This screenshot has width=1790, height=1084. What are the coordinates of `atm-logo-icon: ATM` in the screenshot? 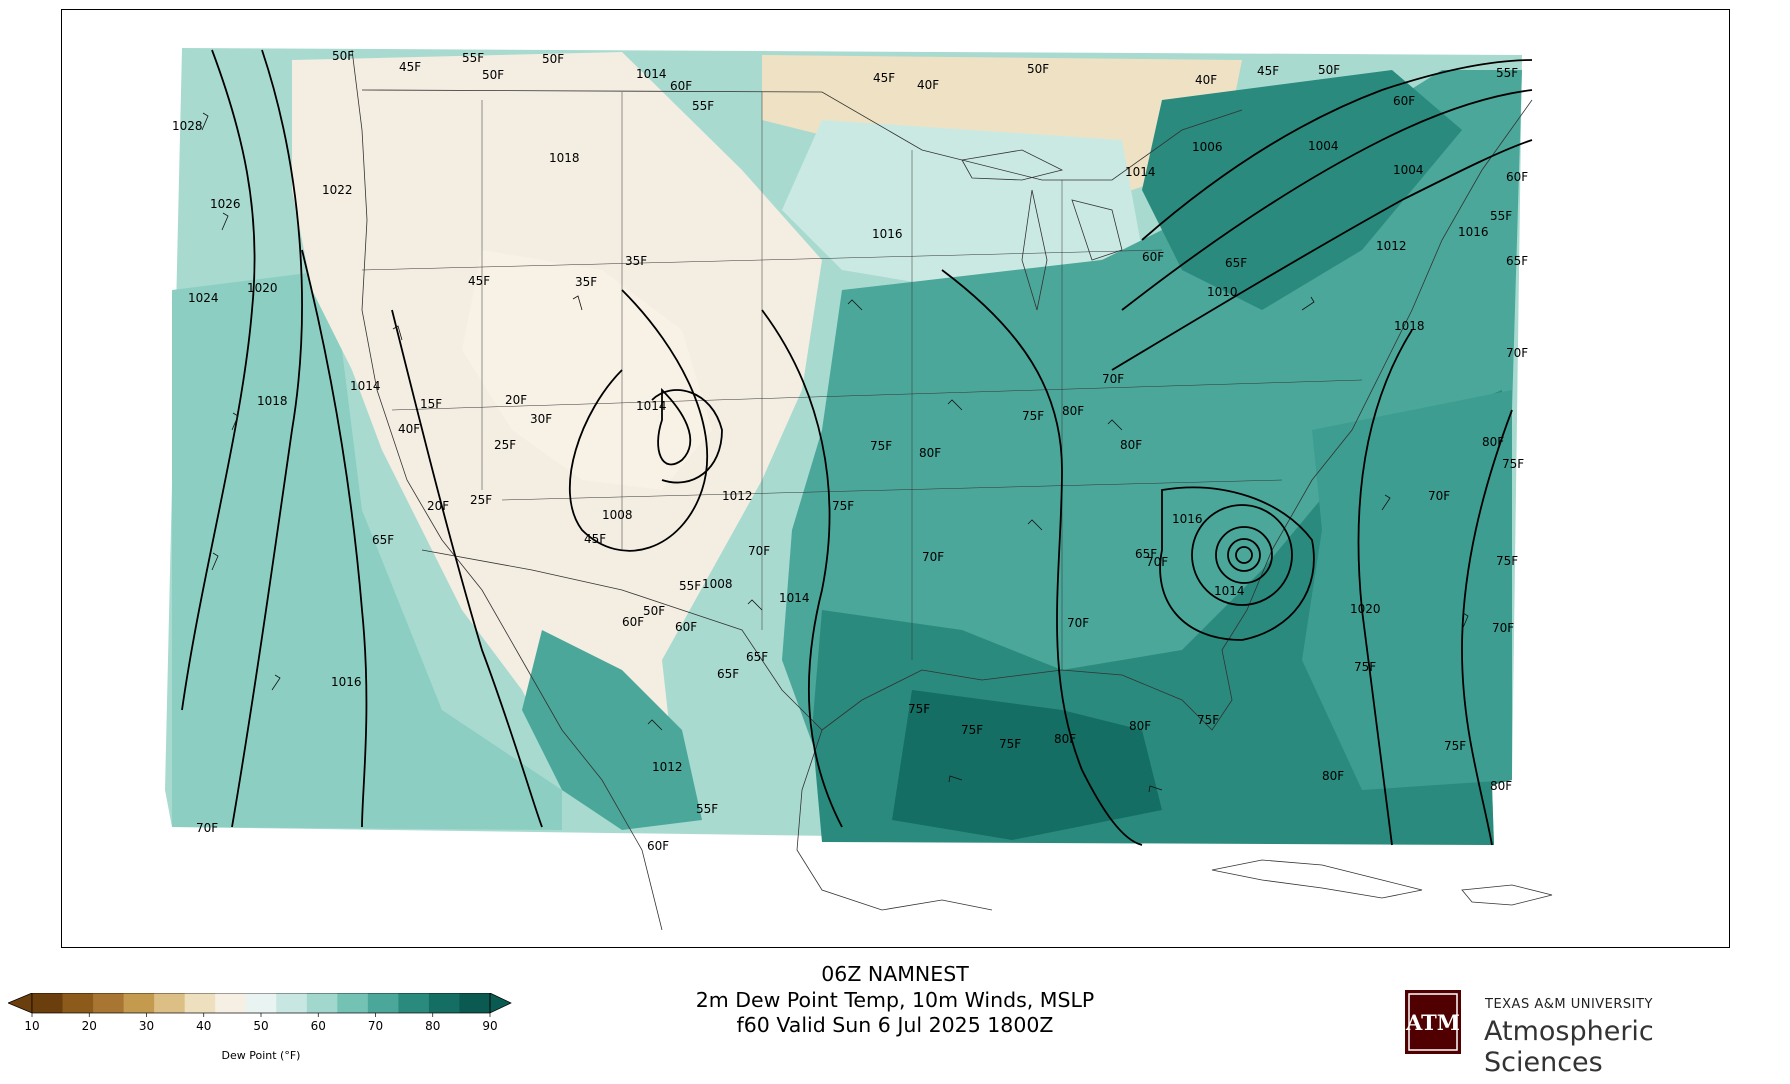 It's located at (1432, 1022).